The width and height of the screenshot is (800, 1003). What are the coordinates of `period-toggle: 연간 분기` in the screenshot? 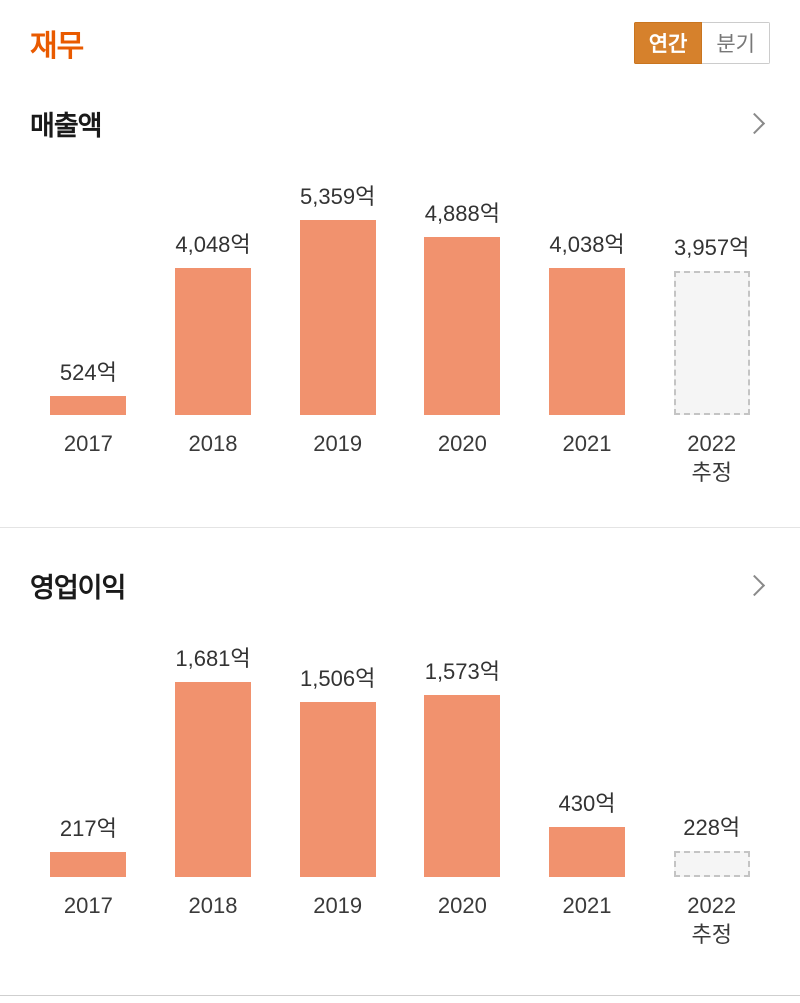 It's located at (701, 43).